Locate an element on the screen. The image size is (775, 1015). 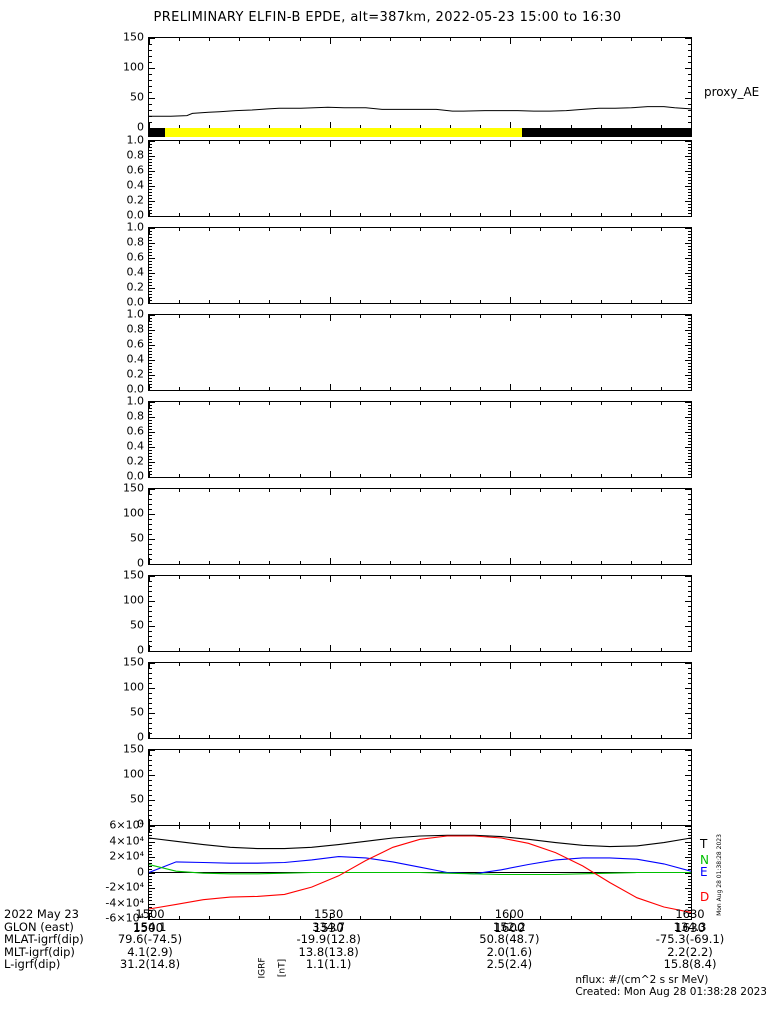
ephemeris-value: 13.8(13.8) is located at coordinates (328, 951).